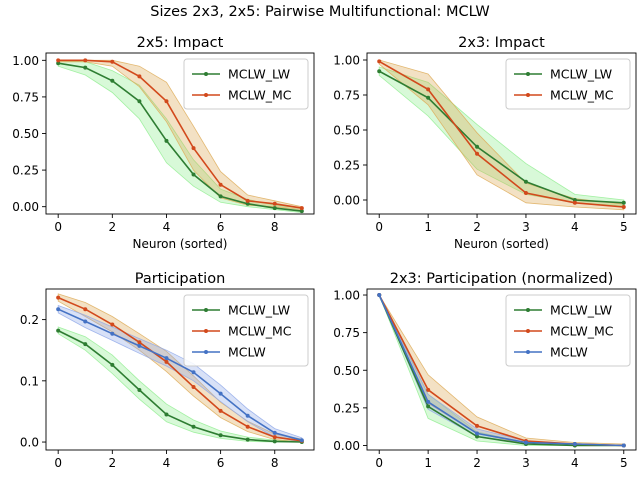 This screenshot has width=640, height=480. Describe the element at coordinates (428, 463) in the screenshot. I see `x-tick-label: 1` at that location.